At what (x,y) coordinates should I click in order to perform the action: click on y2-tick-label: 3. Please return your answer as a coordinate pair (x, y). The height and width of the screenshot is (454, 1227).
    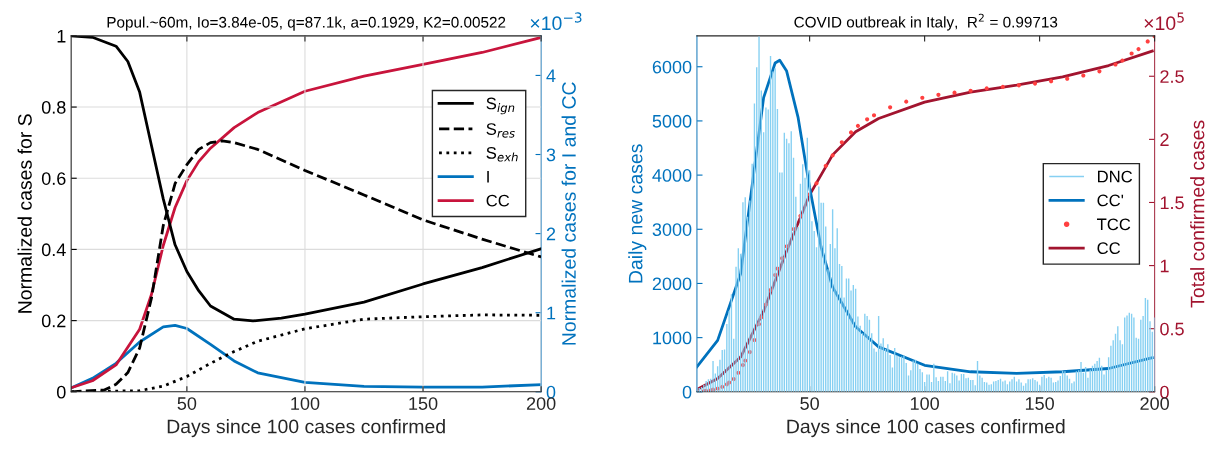
    Looking at the image, I should click on (551, 155).